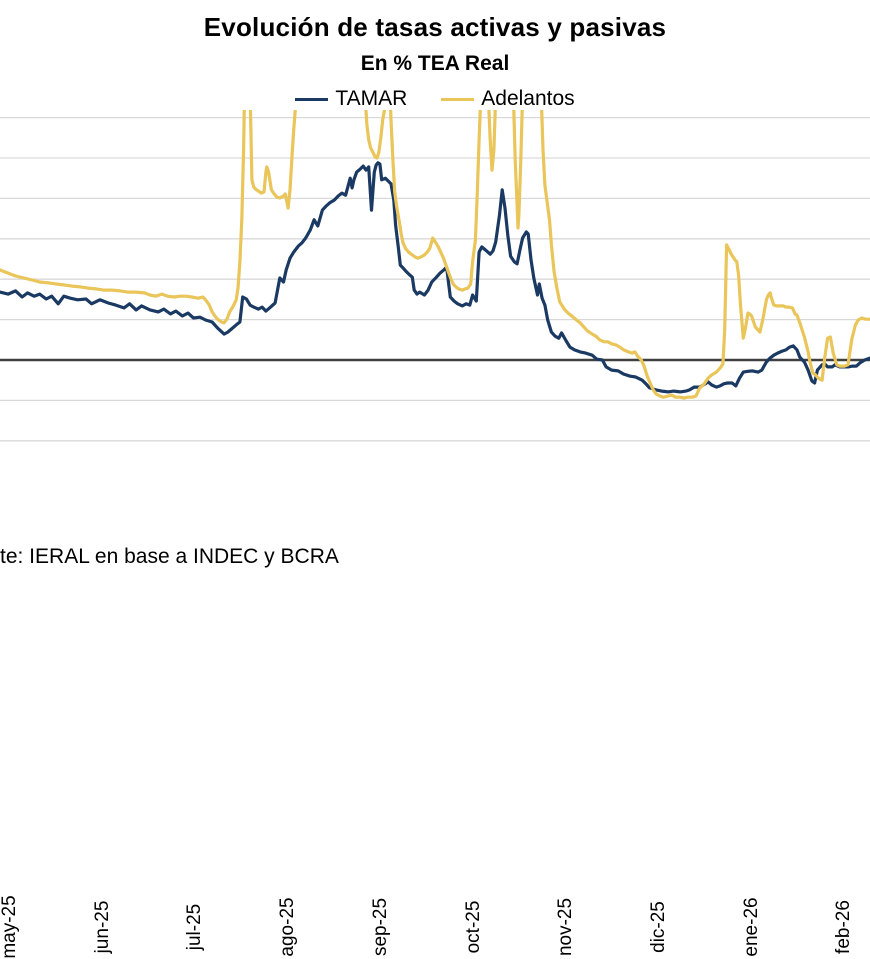 The width and height of the screenshot is (870, 959). What do you see at coordinates (380, 927) in the screenshot?
I see `x-tick-label: sep-25` at bounding box center [380, 927].